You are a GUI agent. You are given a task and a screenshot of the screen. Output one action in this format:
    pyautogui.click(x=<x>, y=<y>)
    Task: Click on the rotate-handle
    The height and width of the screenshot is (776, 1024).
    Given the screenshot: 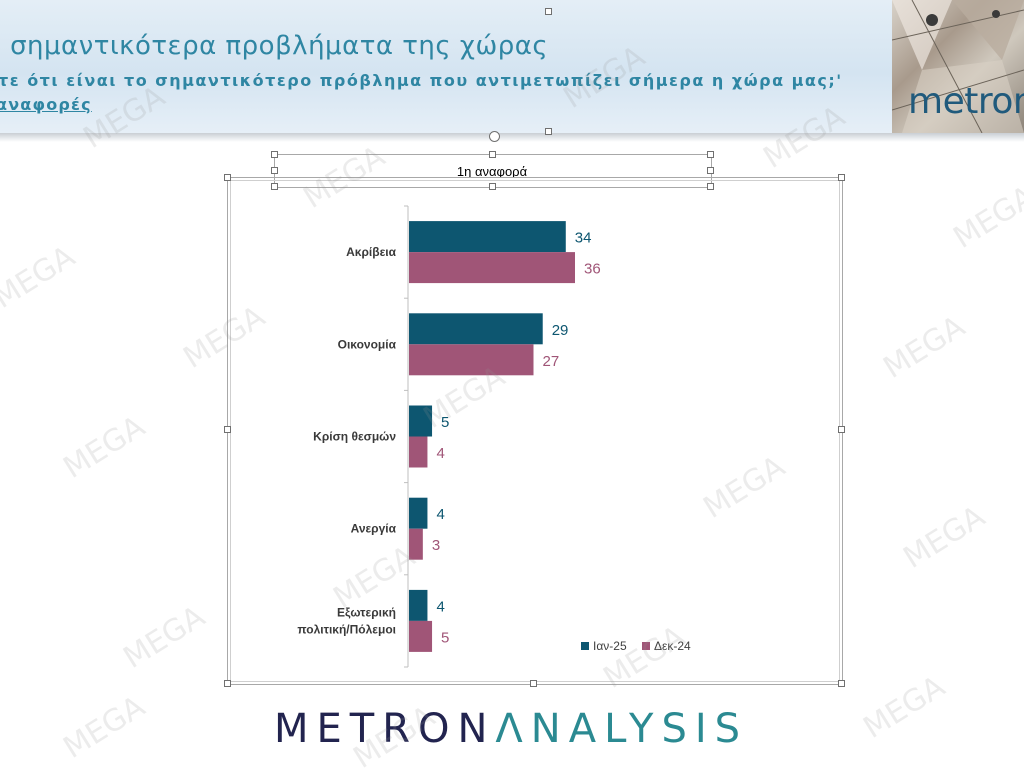 What is the action you would take?
    pyautogui.click(x=494, y=136)
    